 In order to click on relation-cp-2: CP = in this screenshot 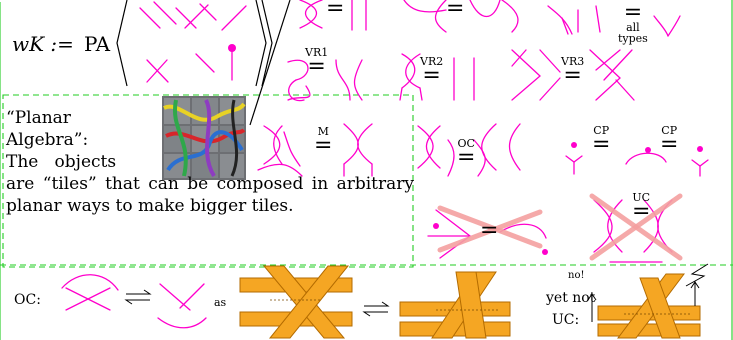, I will do `click(669, 140)`.